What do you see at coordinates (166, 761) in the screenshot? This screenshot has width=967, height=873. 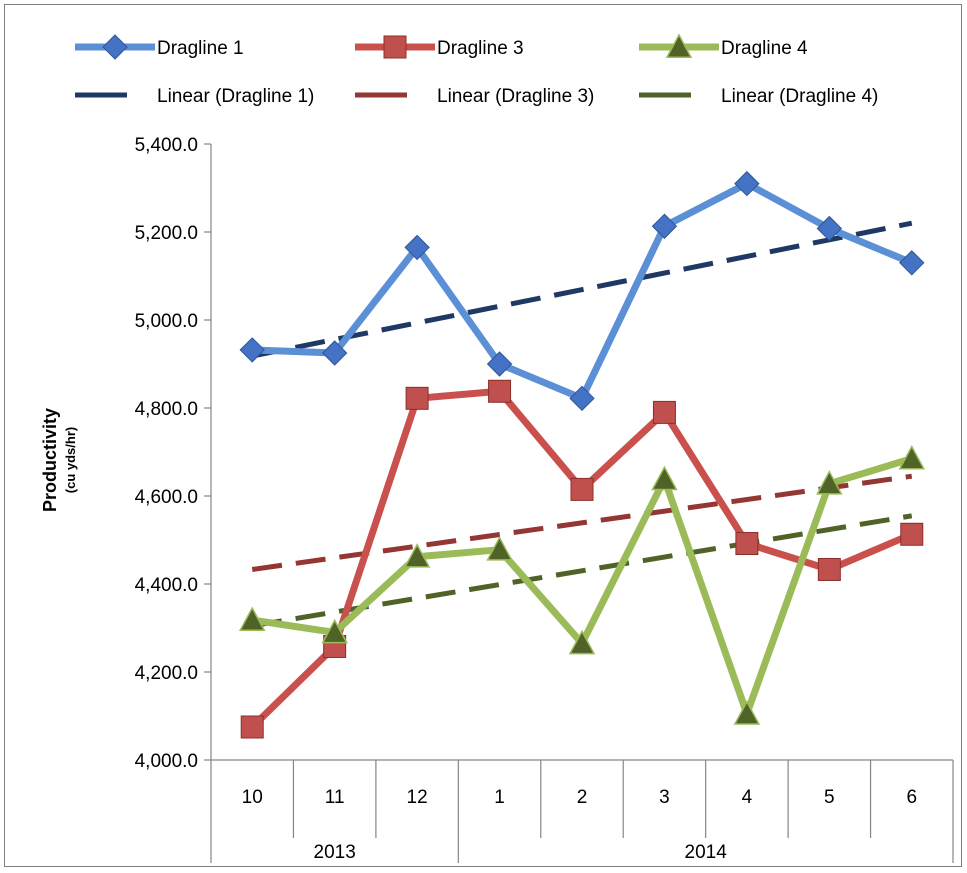 I see `y-tick-label: 4,000.0` at bounding box center [166, 761].